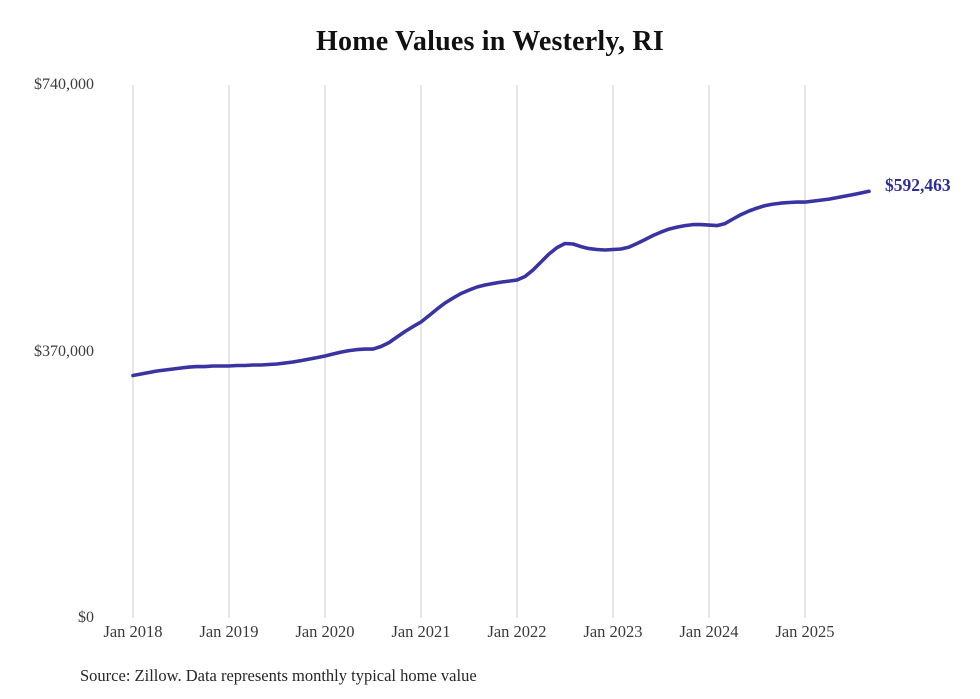  What do you see at coordinates (86, 617) in the screenshot?
I see `y-axis-label: $0` at bounding box center [86, 617].